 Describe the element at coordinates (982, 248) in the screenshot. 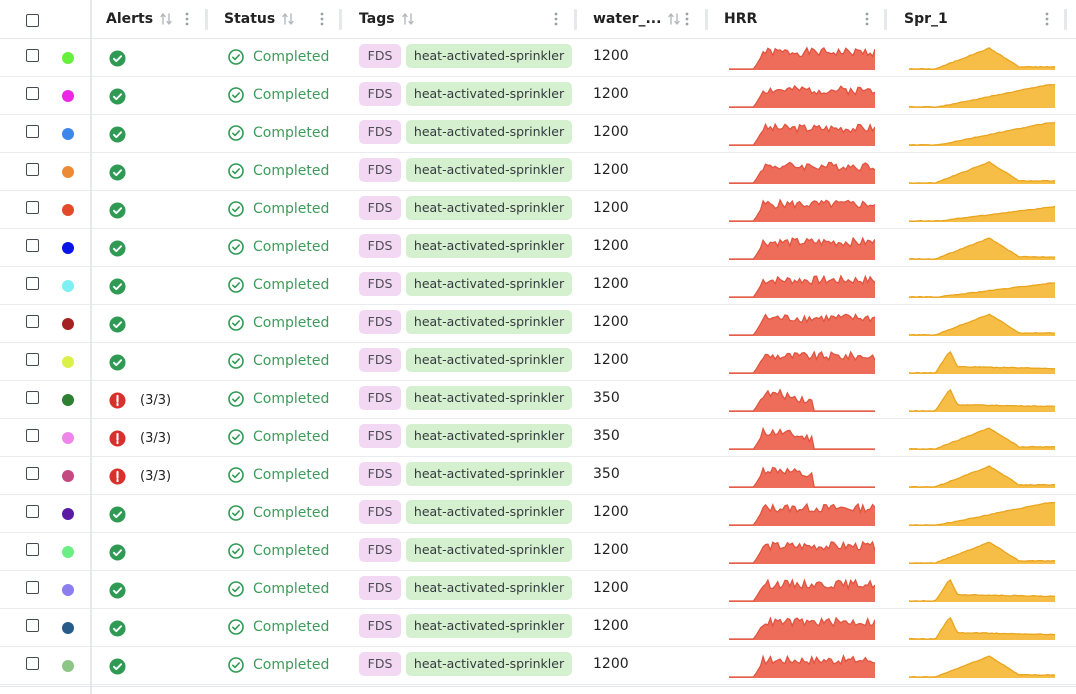

I see `spr-sparkline` at that location.